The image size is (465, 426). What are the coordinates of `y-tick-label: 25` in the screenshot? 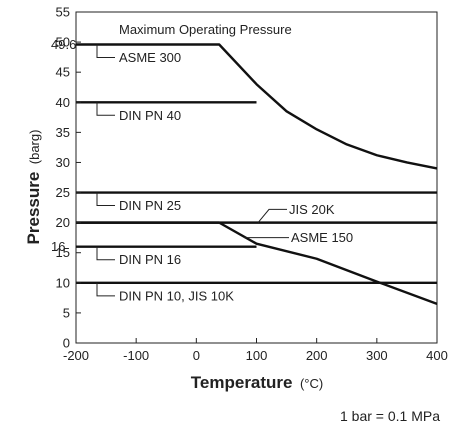 It's located at (63, 192).